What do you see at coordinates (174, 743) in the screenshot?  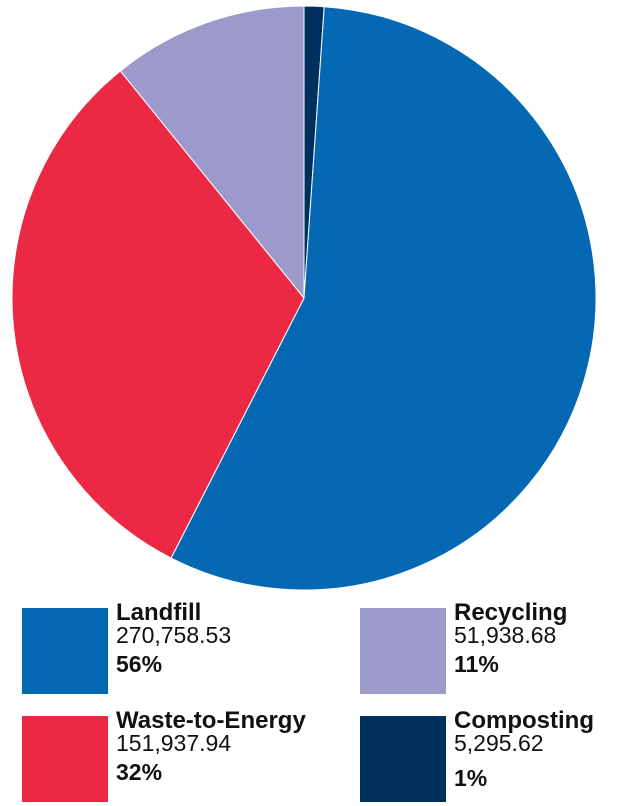 I see `legend-value-waste-to-energy: 151,937.94` at bounding box center [174, 743].